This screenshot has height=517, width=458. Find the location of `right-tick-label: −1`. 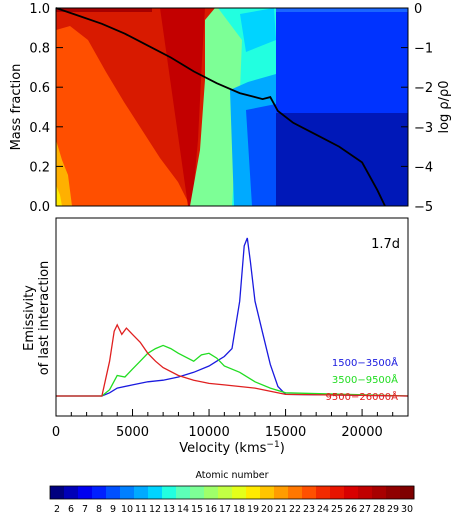

right-tick-label: −1 is located at coordinates (423, 49).